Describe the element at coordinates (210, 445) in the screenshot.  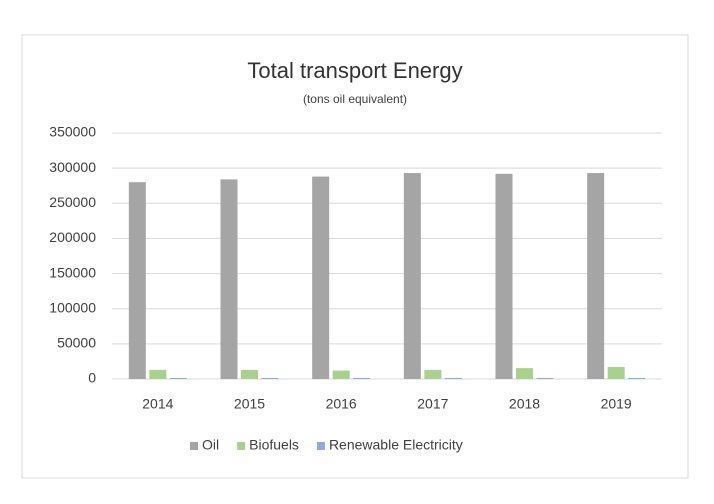
I see `legend-label: Oil` at that location.